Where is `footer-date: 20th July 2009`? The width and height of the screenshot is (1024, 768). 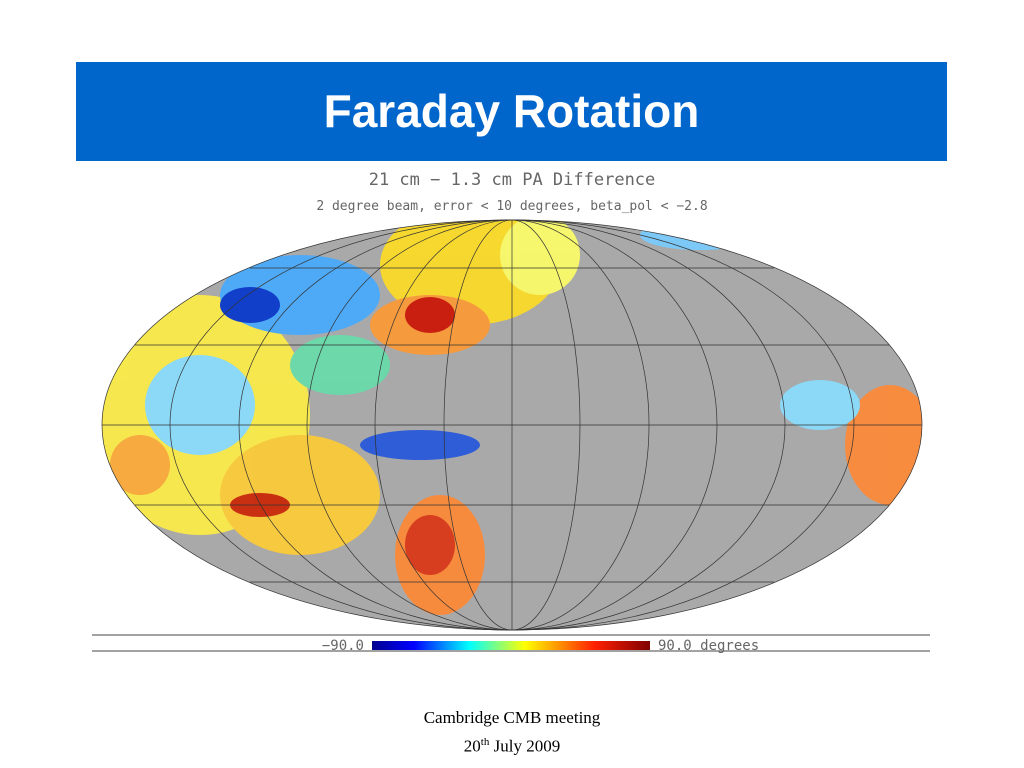
footer-date: 20th July 2009 is located at coordinates (512, 744).